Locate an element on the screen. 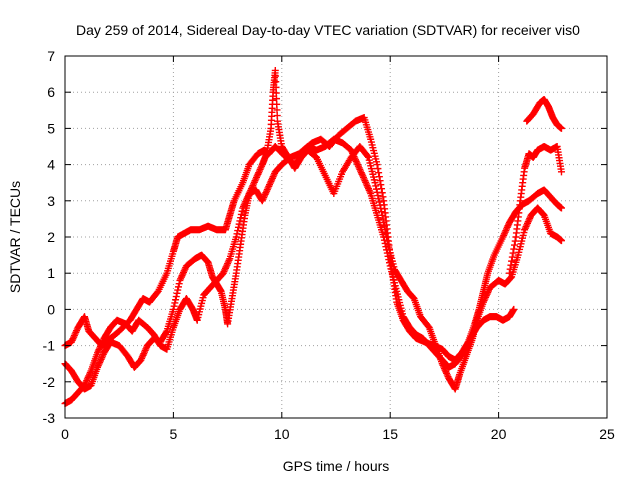  y-tick-label: 0 is located at coordinates (51, 309).